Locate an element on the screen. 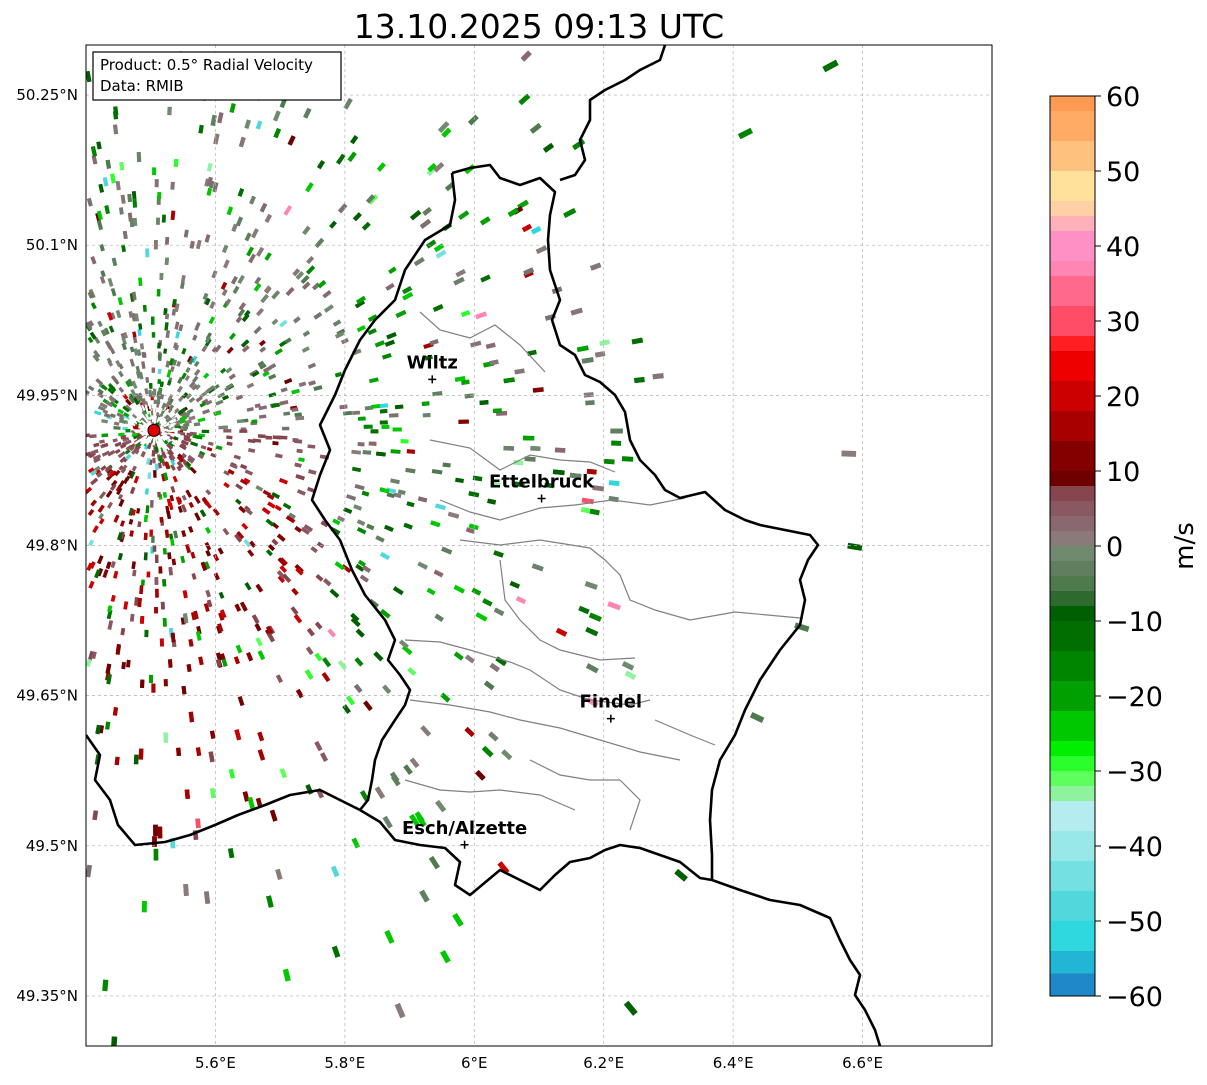 The height and width of the screenshot is (1085, 1207). colorbar-tick-label: −60 is located at coordinates (1134, 997).